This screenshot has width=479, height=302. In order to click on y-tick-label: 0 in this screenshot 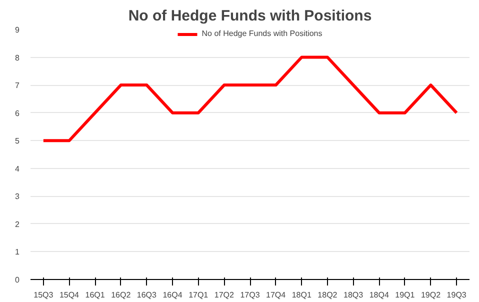, I will do `click(17, 280)`.